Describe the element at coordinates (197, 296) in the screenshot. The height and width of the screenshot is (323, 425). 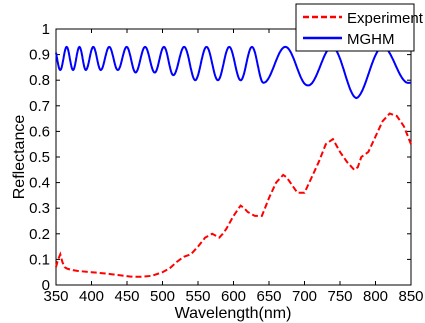
I see `x-tick-label: 550` at that location.